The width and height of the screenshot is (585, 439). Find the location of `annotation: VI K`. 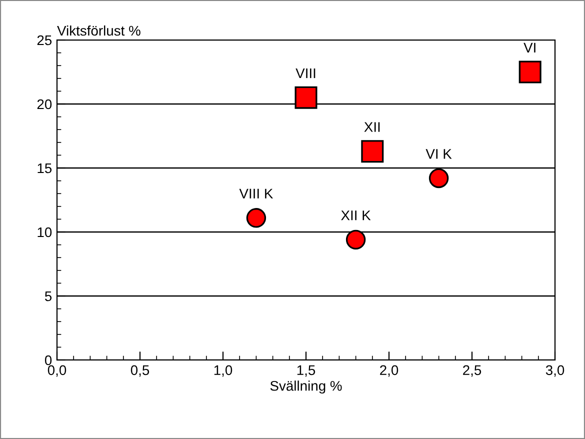

annotation: VI K is located at coordinates (439, 154).